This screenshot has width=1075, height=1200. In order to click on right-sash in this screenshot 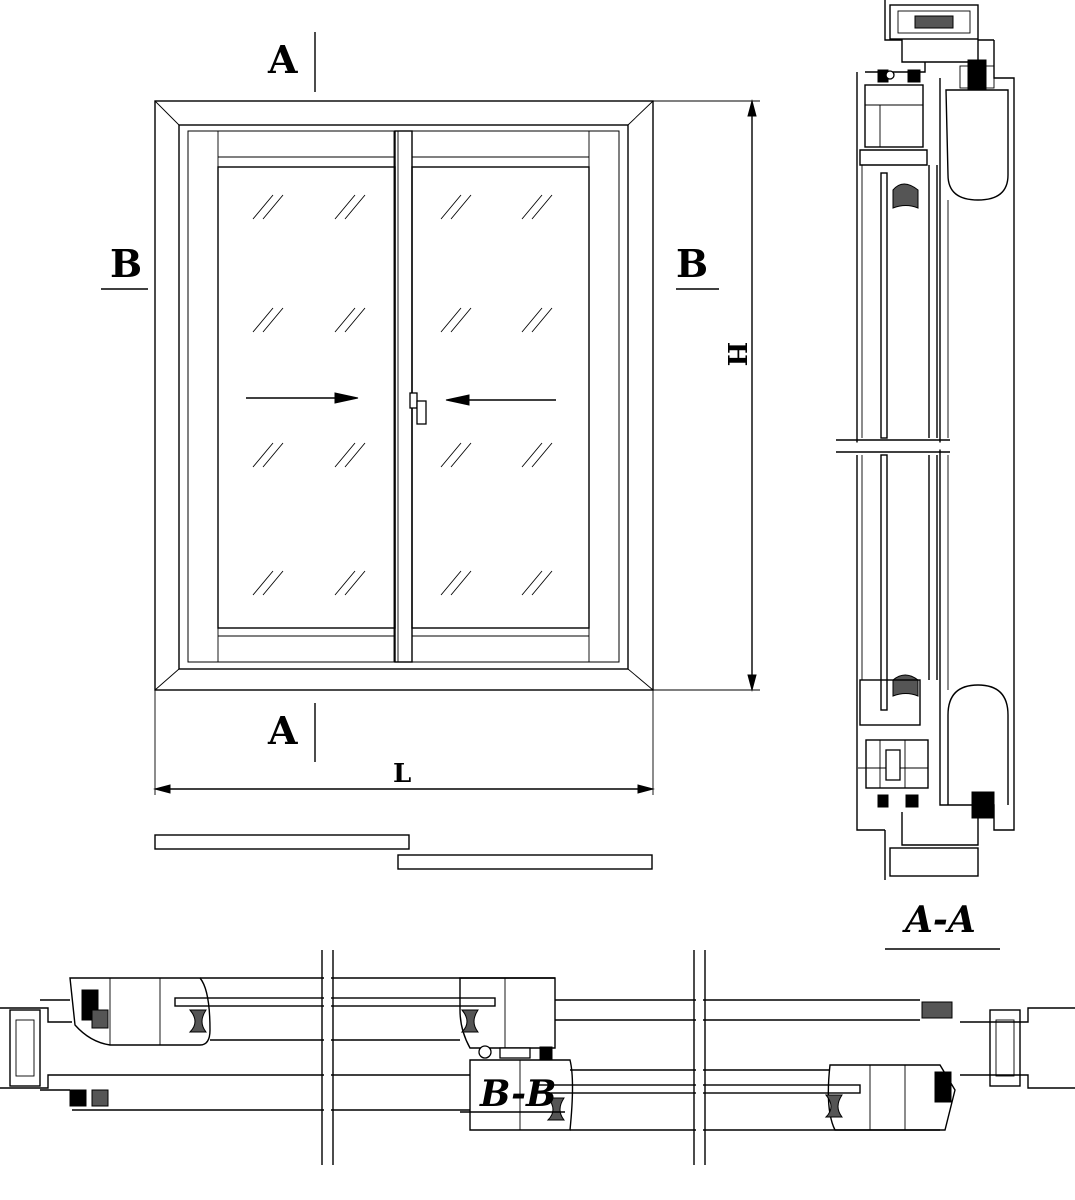, I will do `click(506, 396)`.